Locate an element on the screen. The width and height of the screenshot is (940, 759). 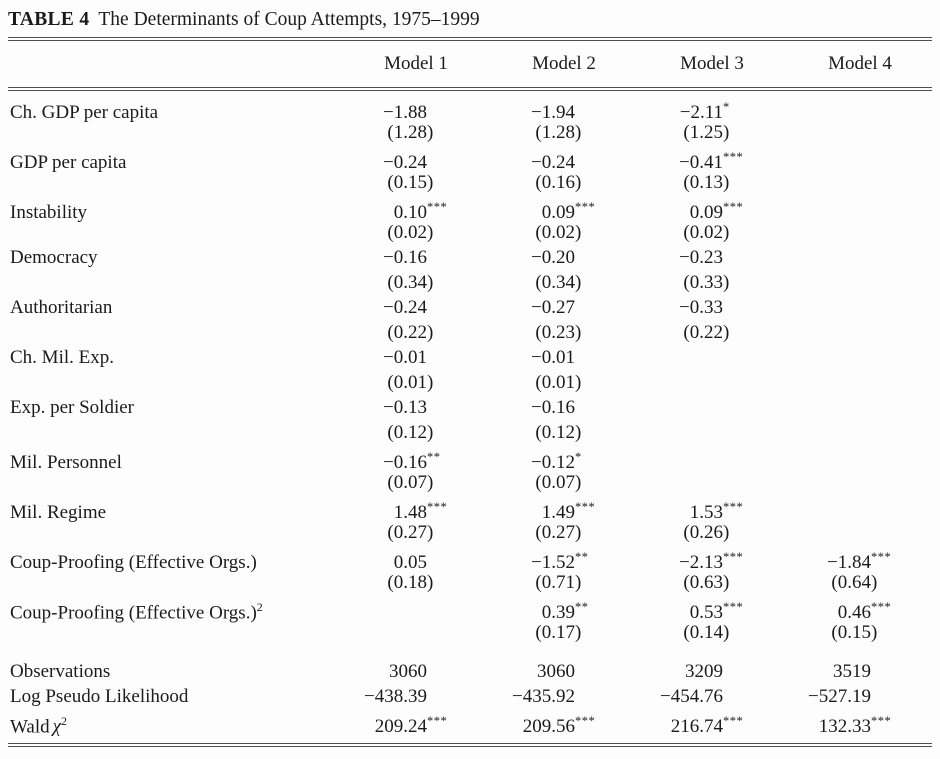
se-value: (0.64 is located at coordinates (851, 582).